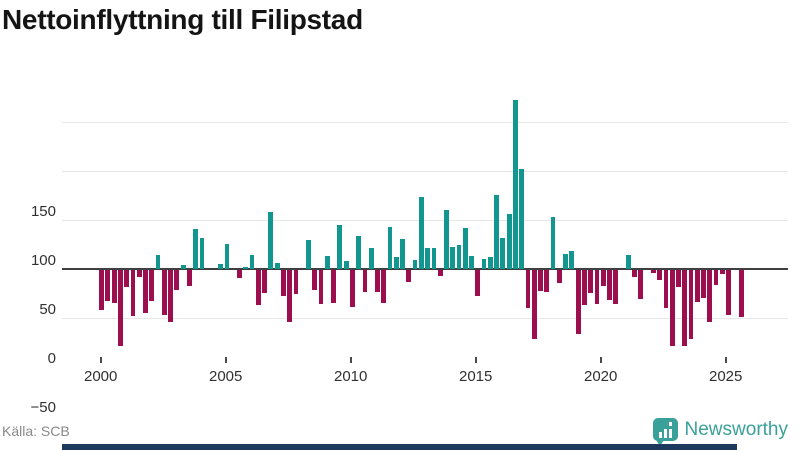  What do you see at coordinates (43, 211) in the screenshot?
I see `y-axis-label: 150` at bounding box center [43, 211].